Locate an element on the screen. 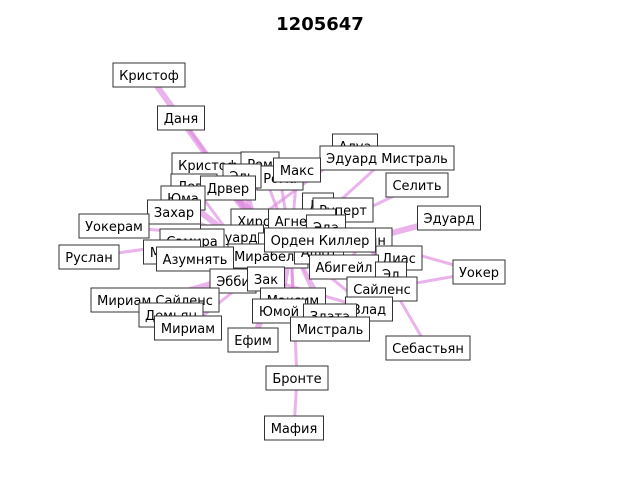 The image size is (640, 480). node-text: Руслан is located at coordinates (88, 258).